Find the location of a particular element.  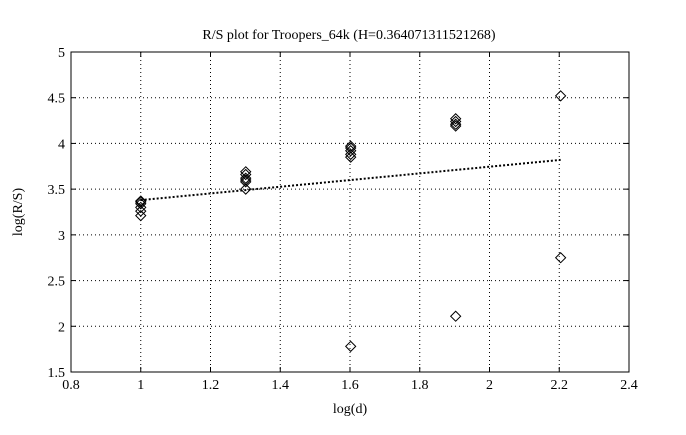

x-tick-label: 1.2 is located at coordinates (211, 385).